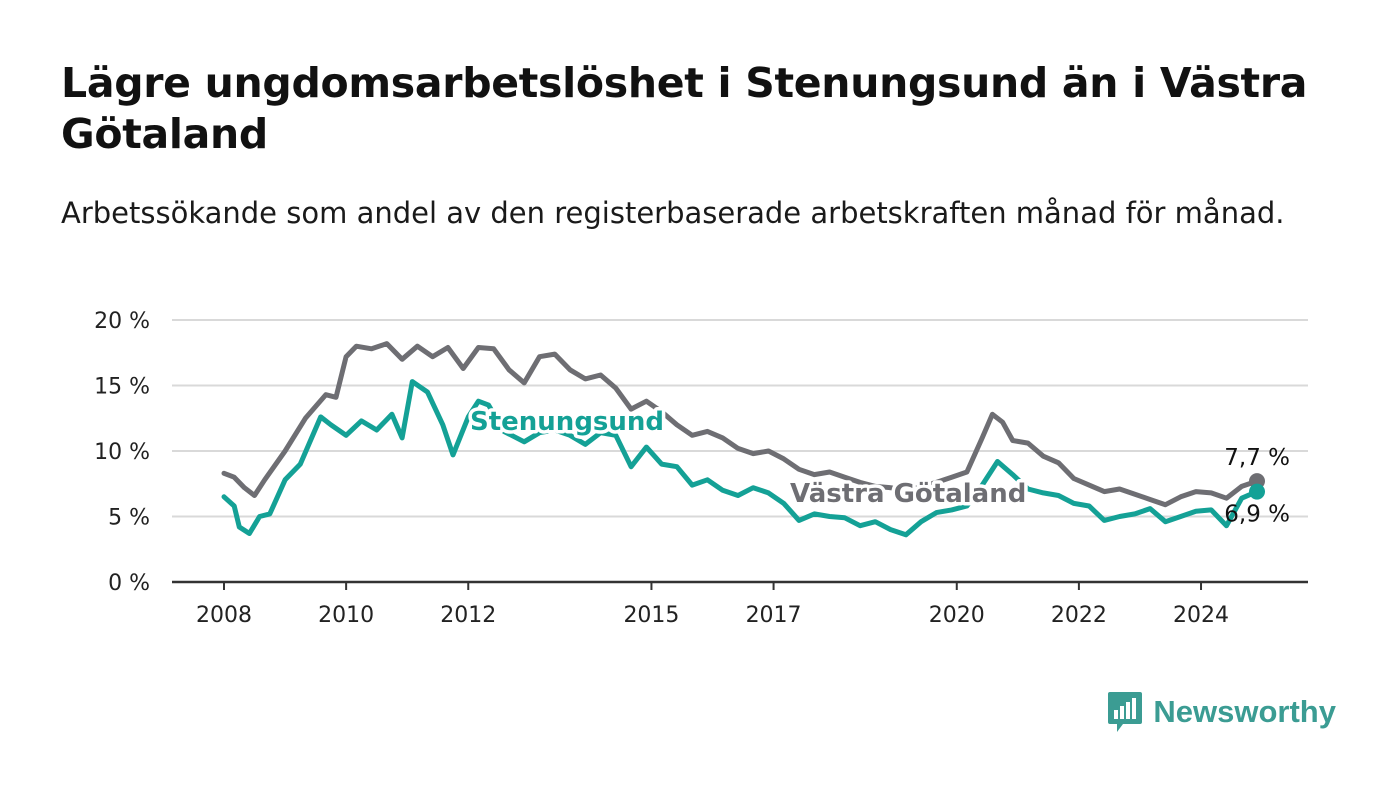  I want to click on series-line, so click(740, 458).